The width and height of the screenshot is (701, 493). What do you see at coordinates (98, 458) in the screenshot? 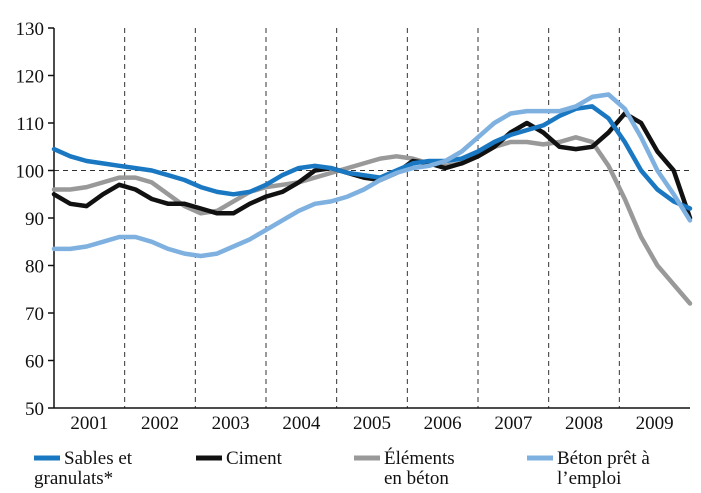
I see `legend-label-0: Sables et` at bounding box center [98, 458].